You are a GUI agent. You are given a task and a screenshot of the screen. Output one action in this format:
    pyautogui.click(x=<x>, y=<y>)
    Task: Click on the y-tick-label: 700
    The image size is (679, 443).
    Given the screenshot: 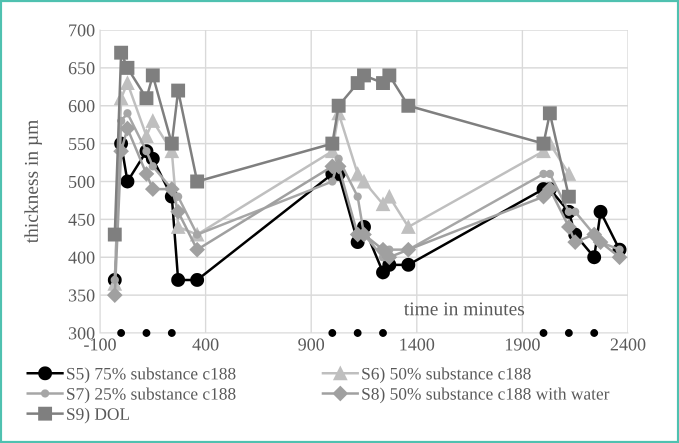 What is the action you would take?
    pyautogui.click(x=81, y=30)
    